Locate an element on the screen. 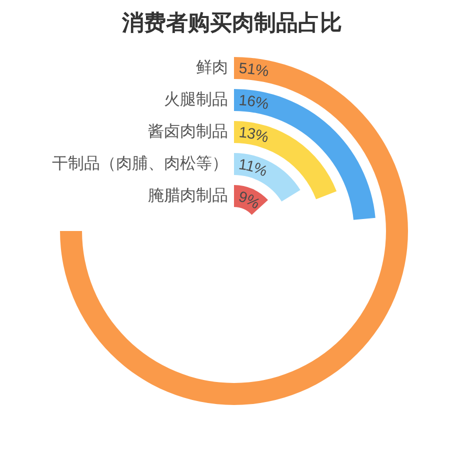 The width and height of the screenshot is (463, 472). category-label: 酱卤肉制品 is located at coordinates (188, 131).